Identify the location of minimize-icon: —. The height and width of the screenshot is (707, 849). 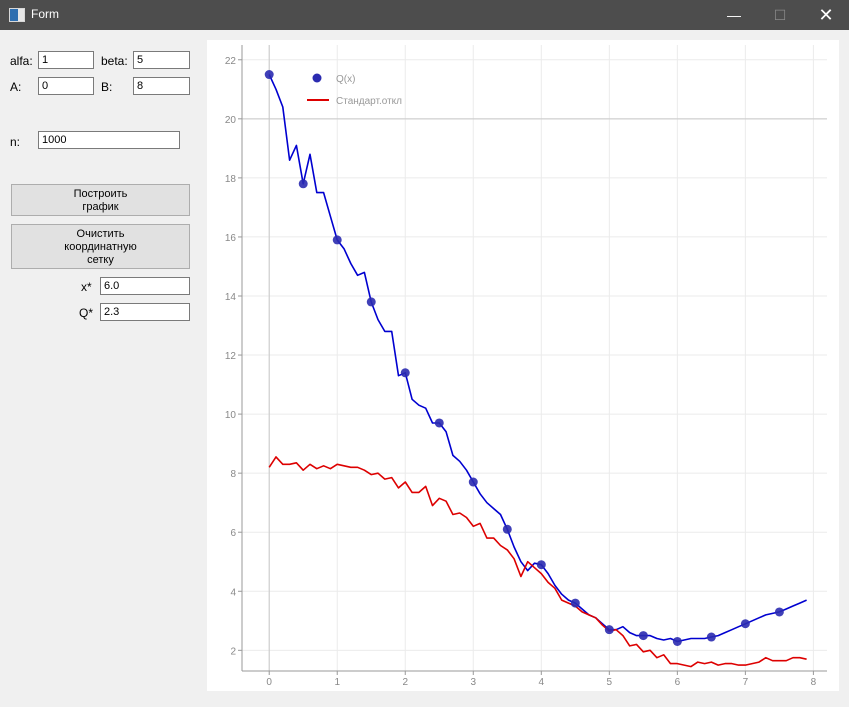
(734, 15).